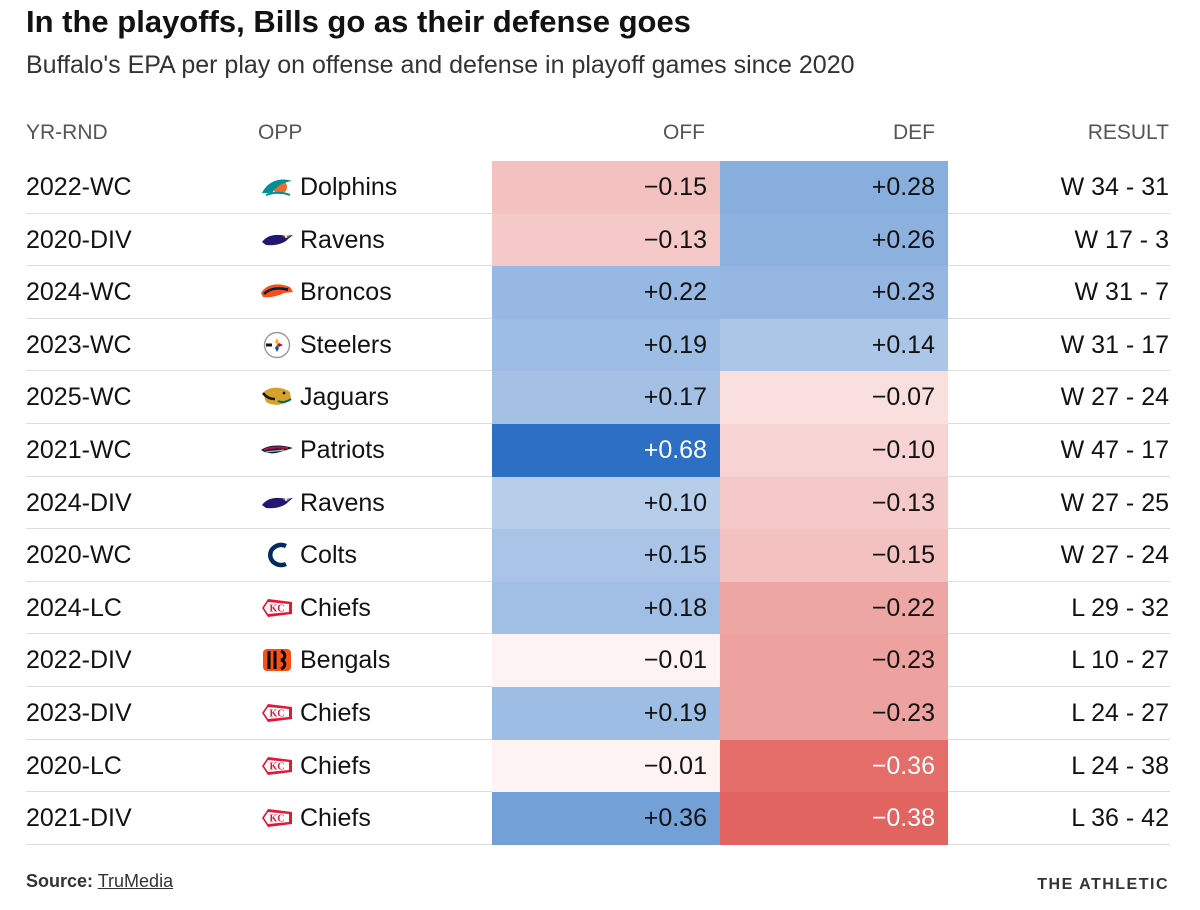  What do you see at coordinates (834, 240) in the screenshot?
I see `cell-def-epa: +0.26` at bounding box center [834, 240].